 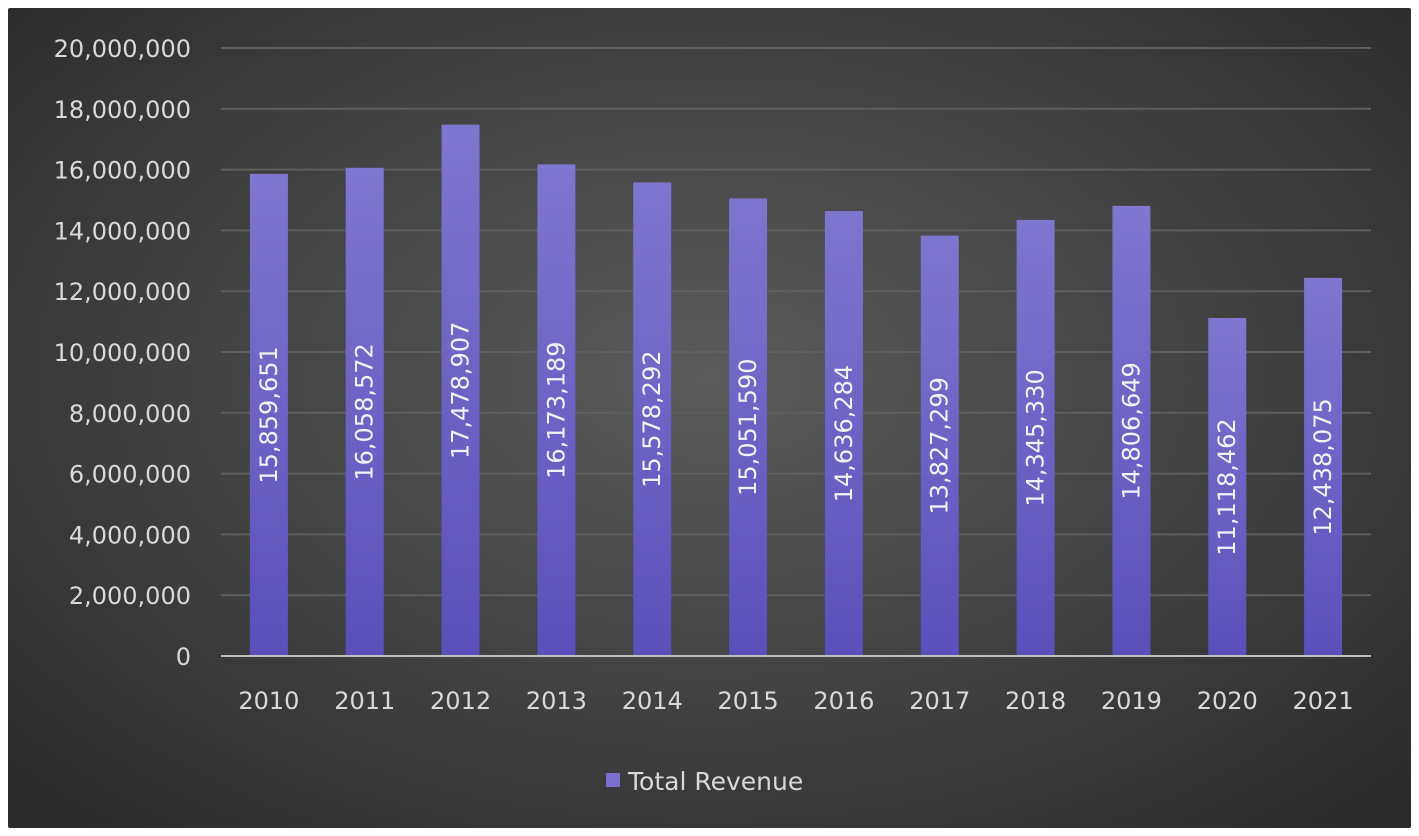 I want to click on bar-2016, so click(x=843, y=434).